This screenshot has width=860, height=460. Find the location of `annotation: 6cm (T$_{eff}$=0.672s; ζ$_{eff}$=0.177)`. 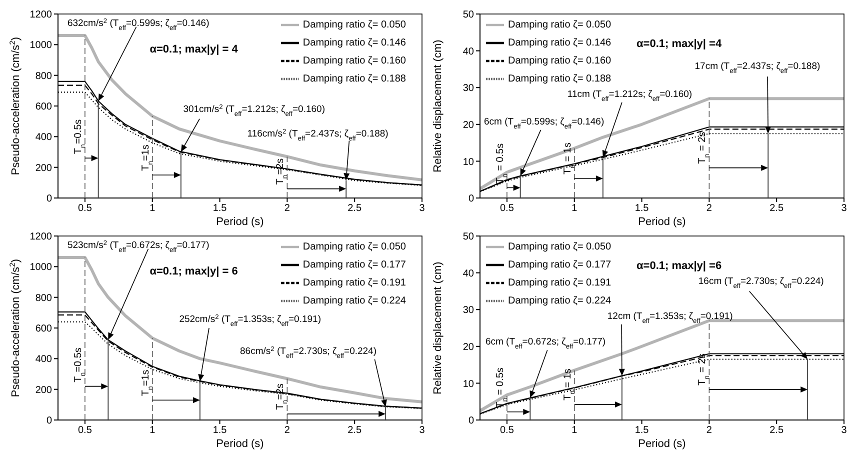

annotation: 6cm (T$_{eff}$=0.672s; ζ$_{eff}$=0.177) is located at coordinates (545, 343).